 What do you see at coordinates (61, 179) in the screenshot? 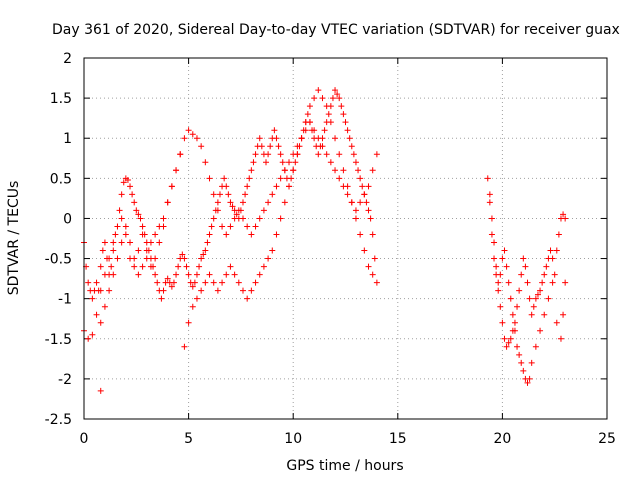
I see `y-tick-label: 0.5` at bounding box center [61, 179].